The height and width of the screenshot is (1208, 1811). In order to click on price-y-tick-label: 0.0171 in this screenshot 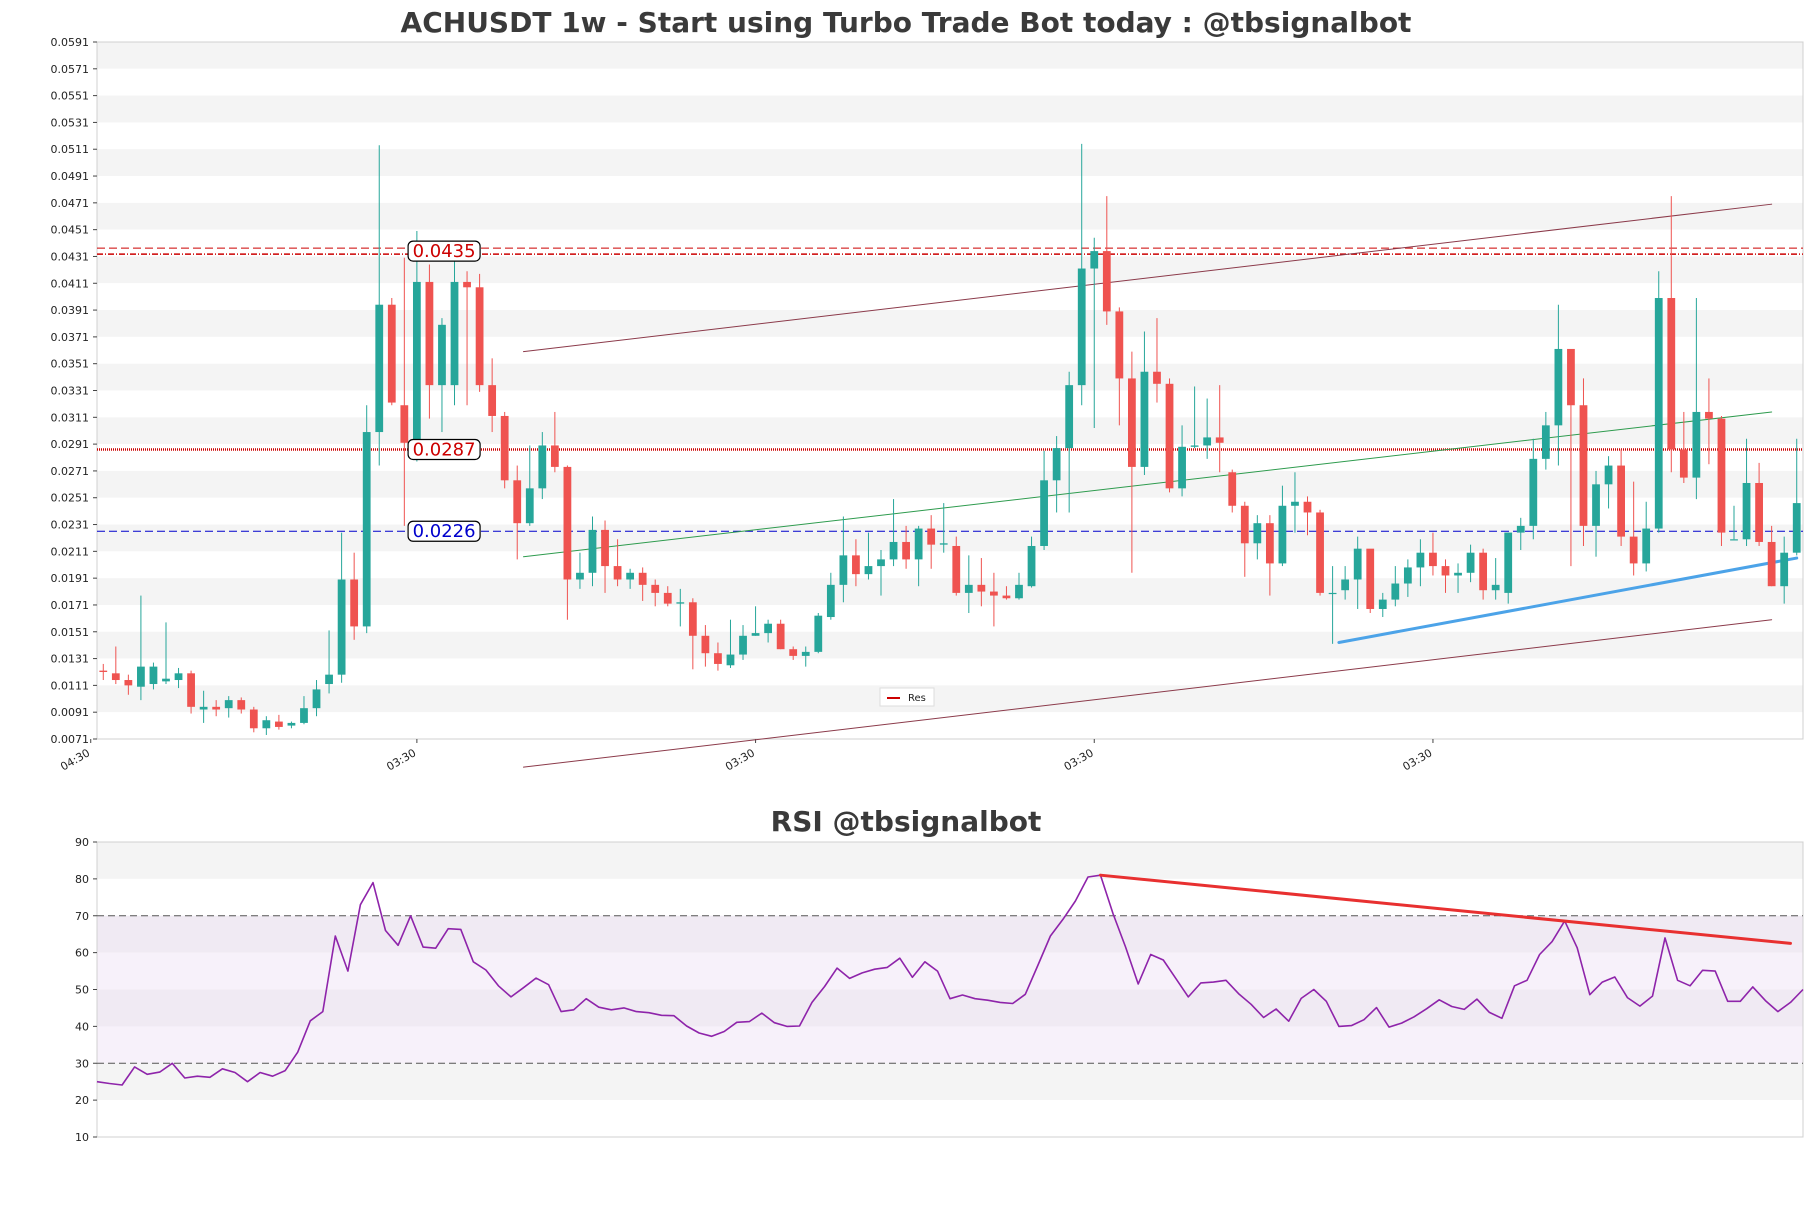, I will do `click(70, 605)`.